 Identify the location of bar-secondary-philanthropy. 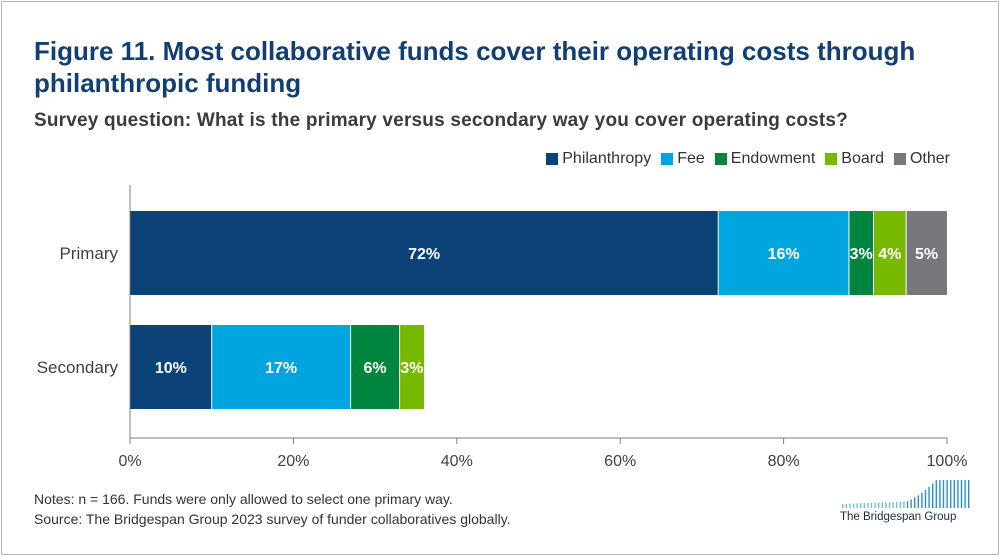
(171, 367).